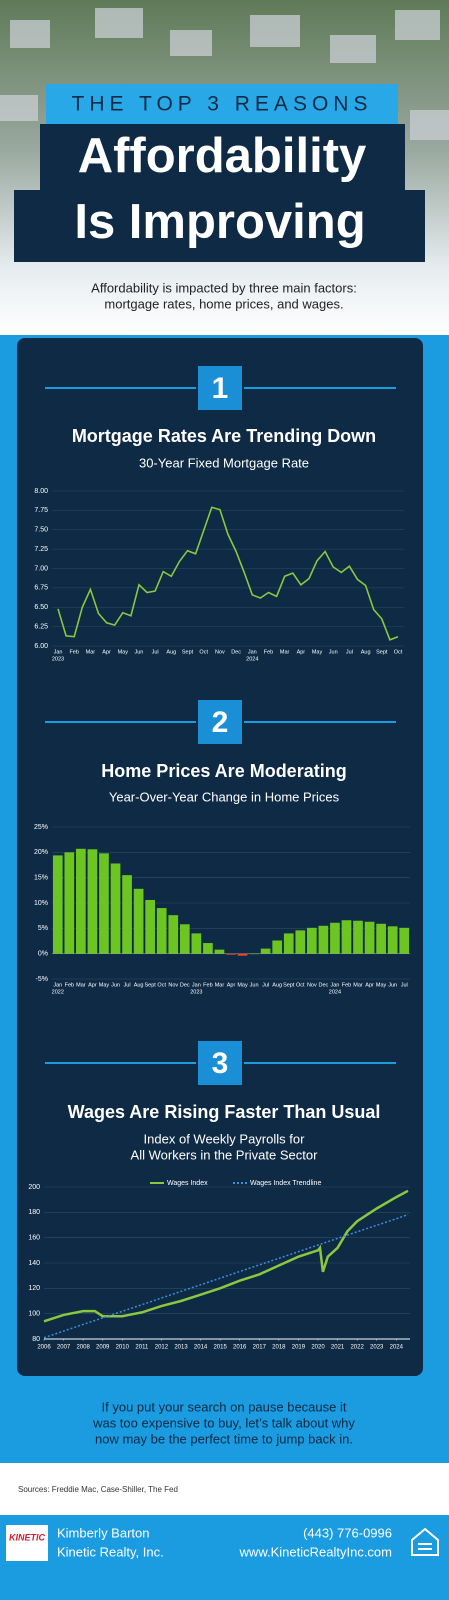 The width and height of the screenshot is (449, 1600). I want to click on x-tick-label: 2018, so click(279, 1348).